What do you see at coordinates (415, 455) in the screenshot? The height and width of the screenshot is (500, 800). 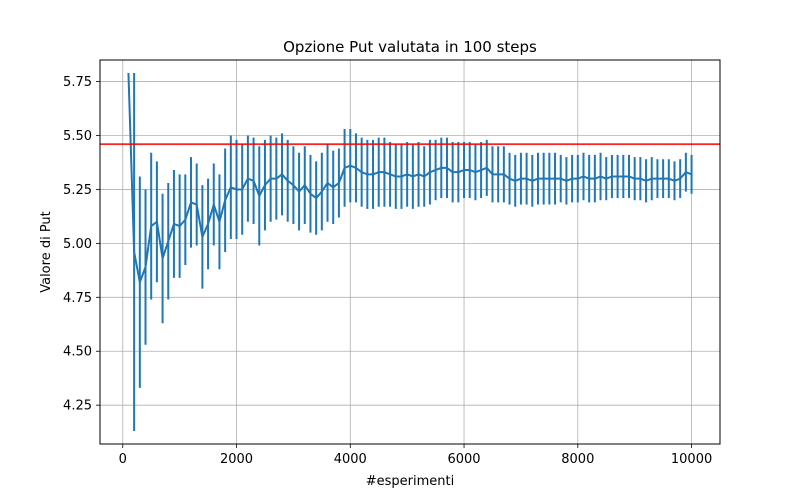 I see `x-axis-ticks: 0 2000 4000 6000 8000 10000` at bounding box center [415, 455].